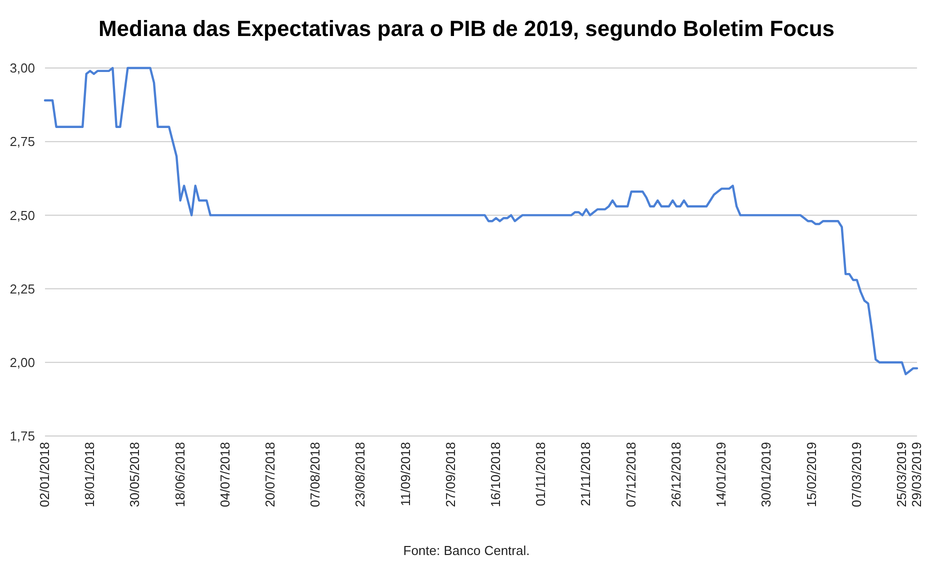  I want to click on chart-title: Mediana das Expectativas para o PIB de 2019, segundo Boletim Focus, so click(466, 28).